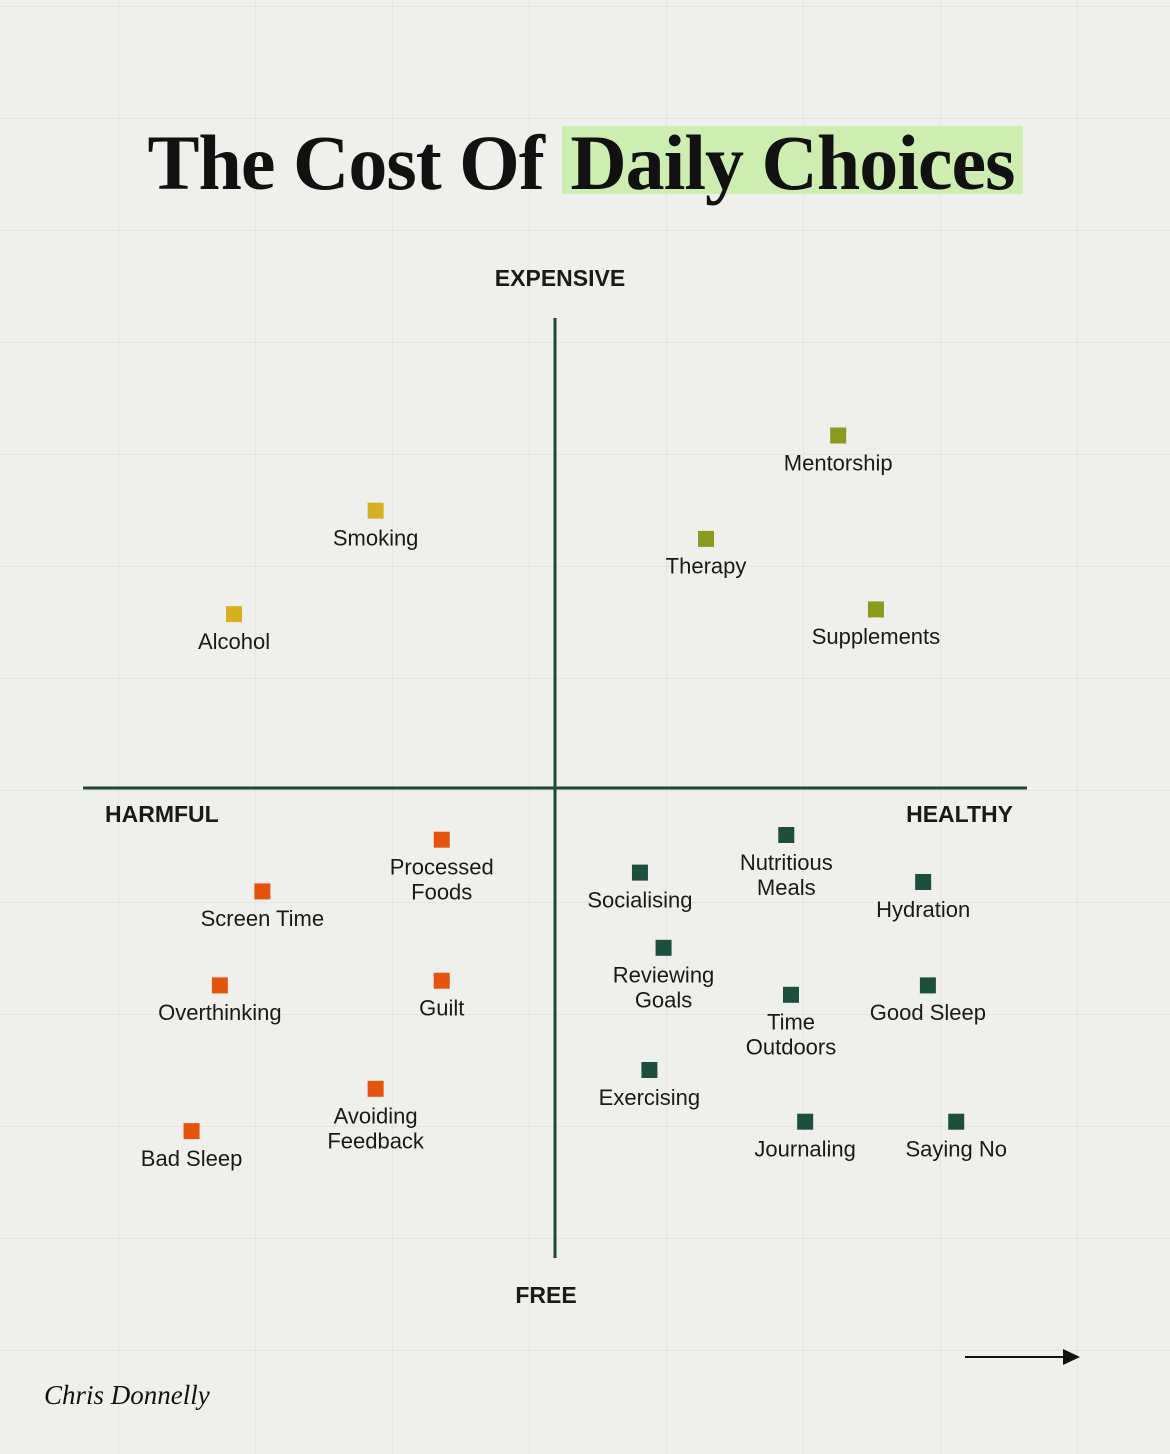 This screenshot has width=1170, height=1454. Describe the element at coordinates (441, 1008) in the screenshot. I see `point-label: Guilt` at that location.